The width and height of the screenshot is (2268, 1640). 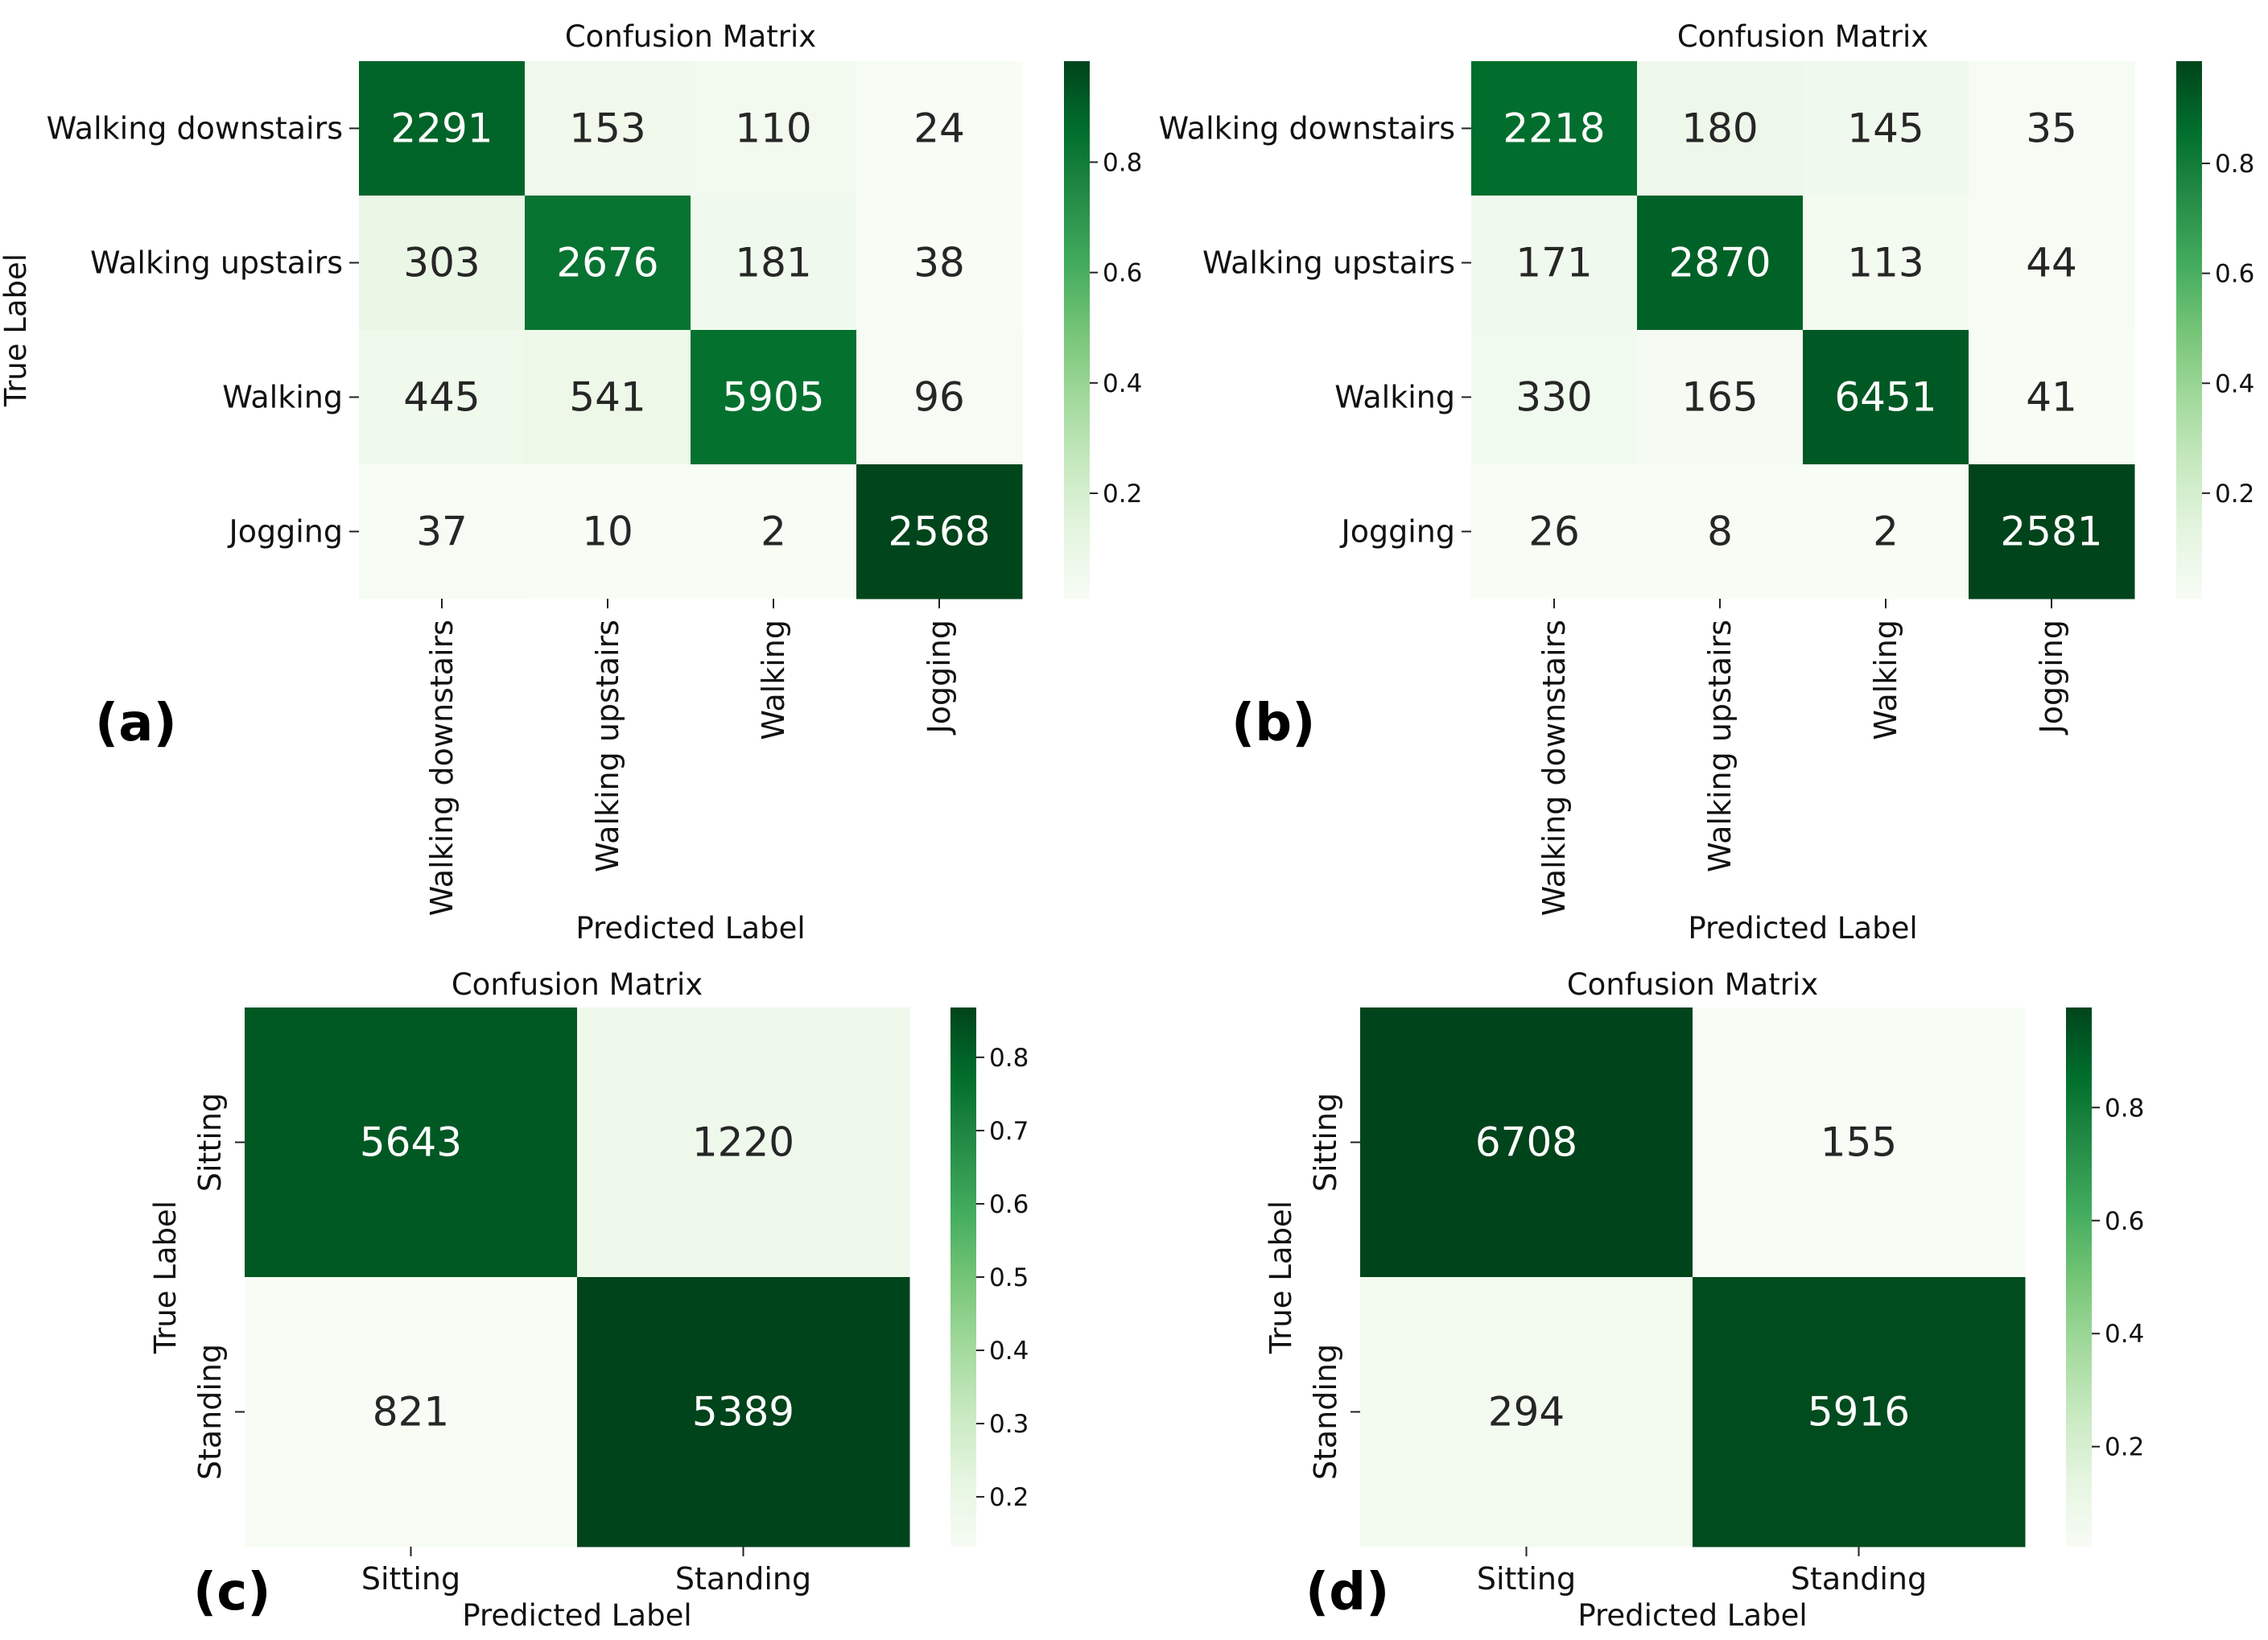 I want to click on x-tick-label: Walking downstairs, so click(x=442, y=768).